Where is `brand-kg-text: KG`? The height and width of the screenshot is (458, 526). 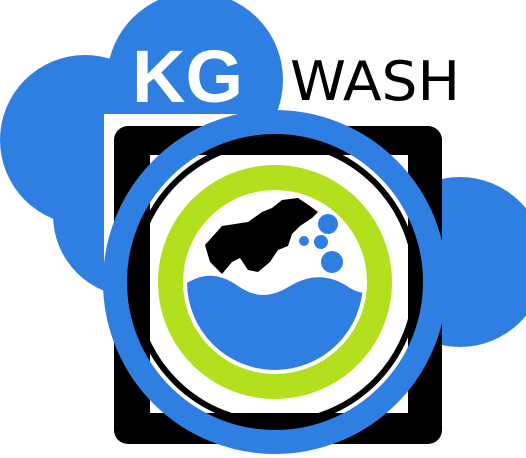 brand-kg-text: KG is located at coordinates (187, 76).